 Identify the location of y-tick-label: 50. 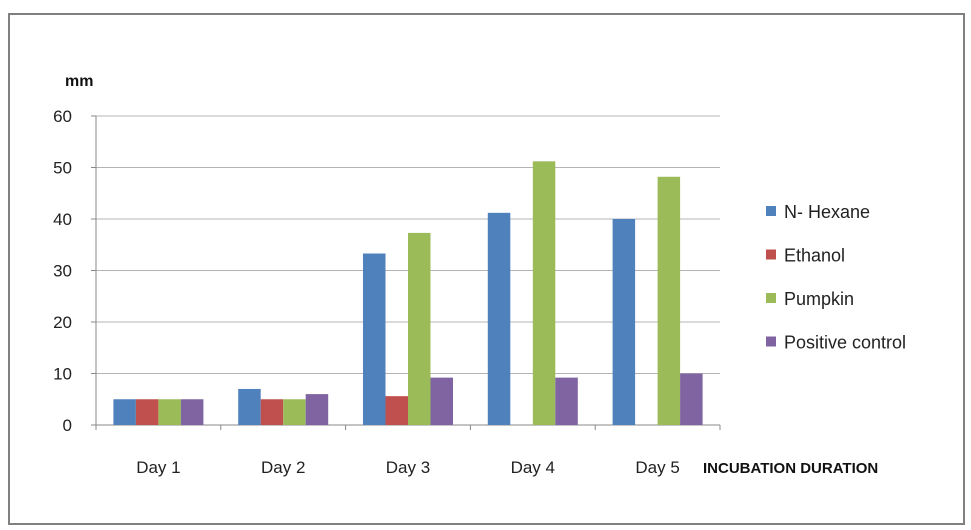
(62, 168).